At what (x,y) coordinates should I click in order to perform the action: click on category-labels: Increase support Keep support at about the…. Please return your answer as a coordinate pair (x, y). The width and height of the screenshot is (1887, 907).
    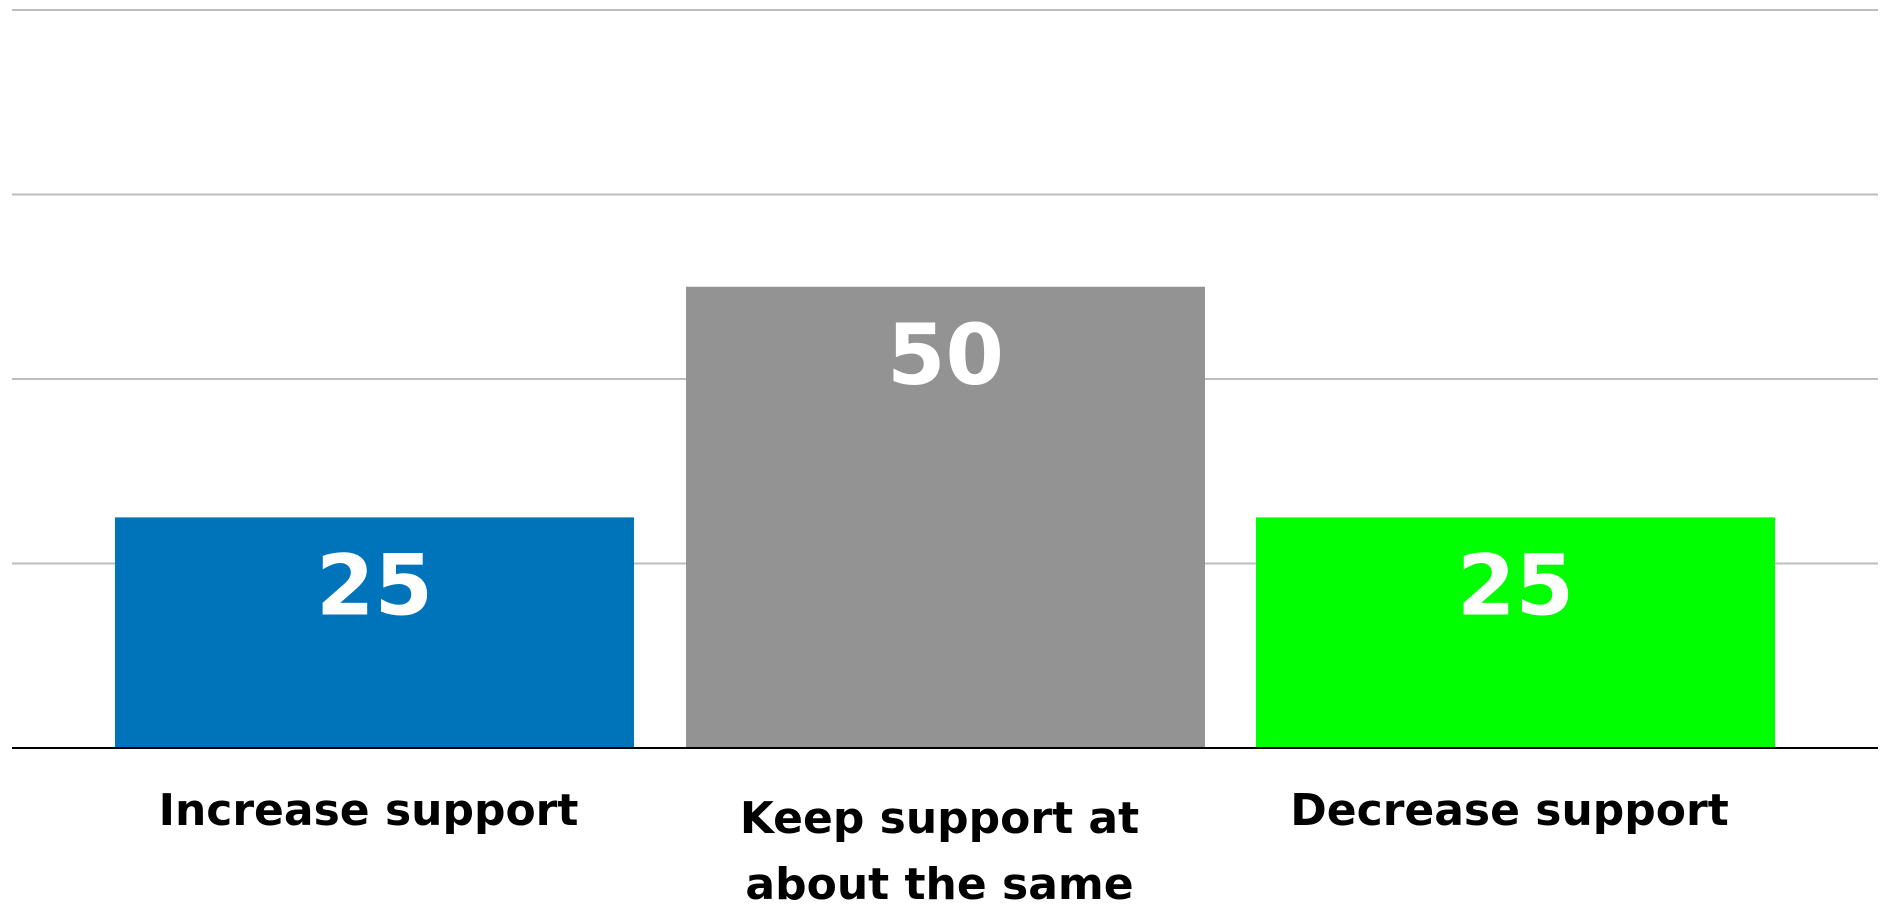
    Looking at the image, I should click on (944, 846).